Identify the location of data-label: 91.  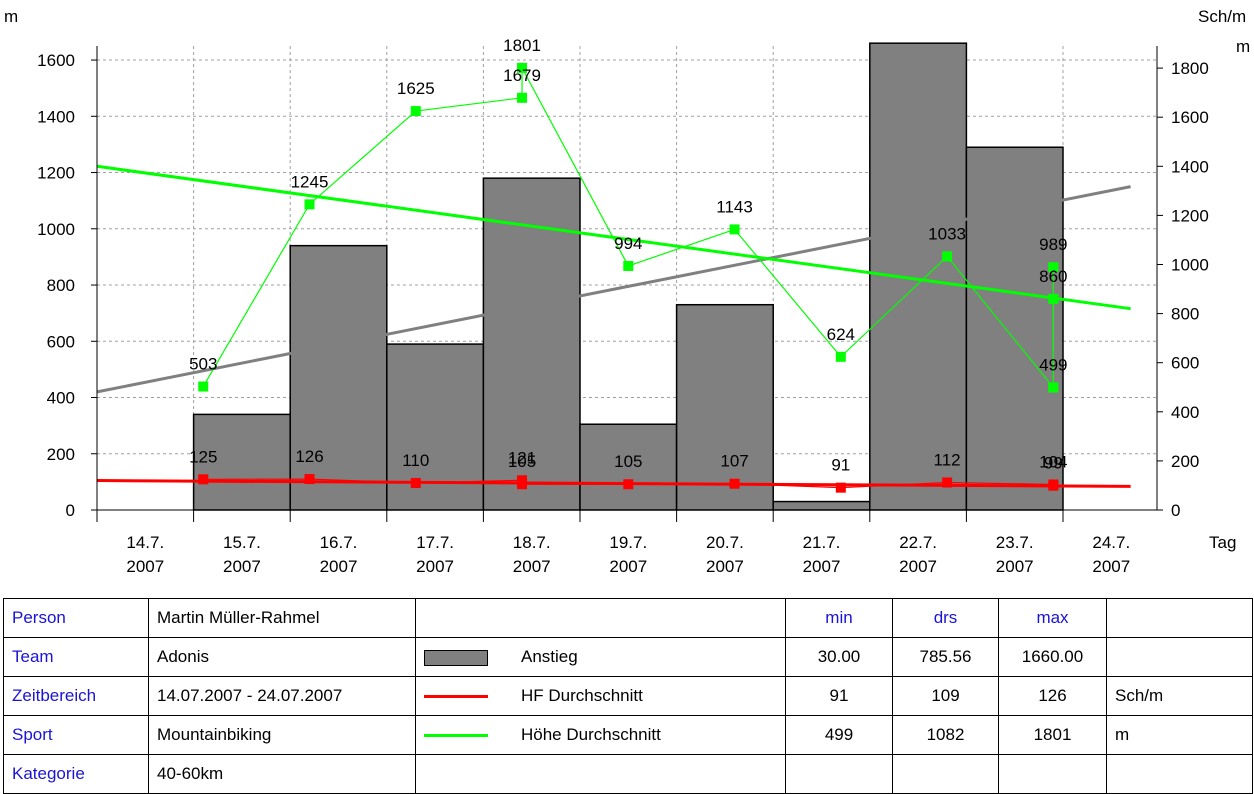
(840, 465).